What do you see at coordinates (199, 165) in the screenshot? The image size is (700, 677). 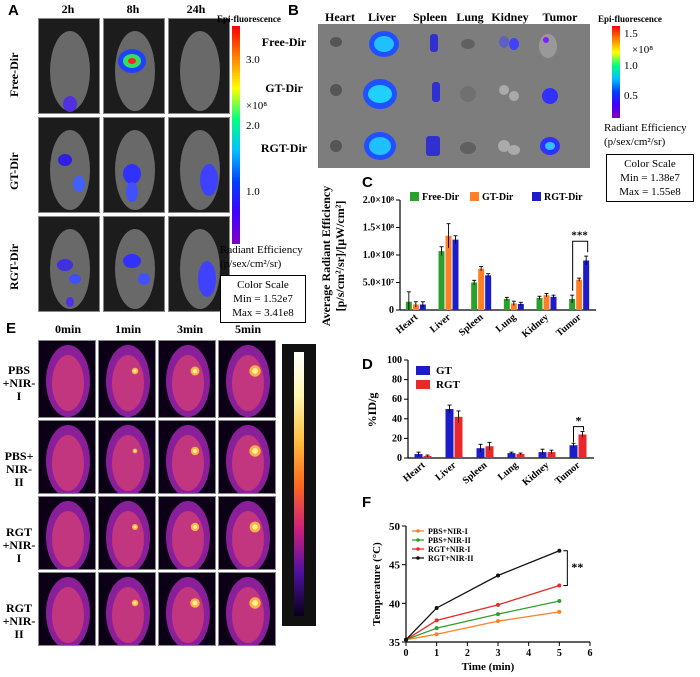 I see `a-mouse-gt-24h` at bounding box center [199, 165].